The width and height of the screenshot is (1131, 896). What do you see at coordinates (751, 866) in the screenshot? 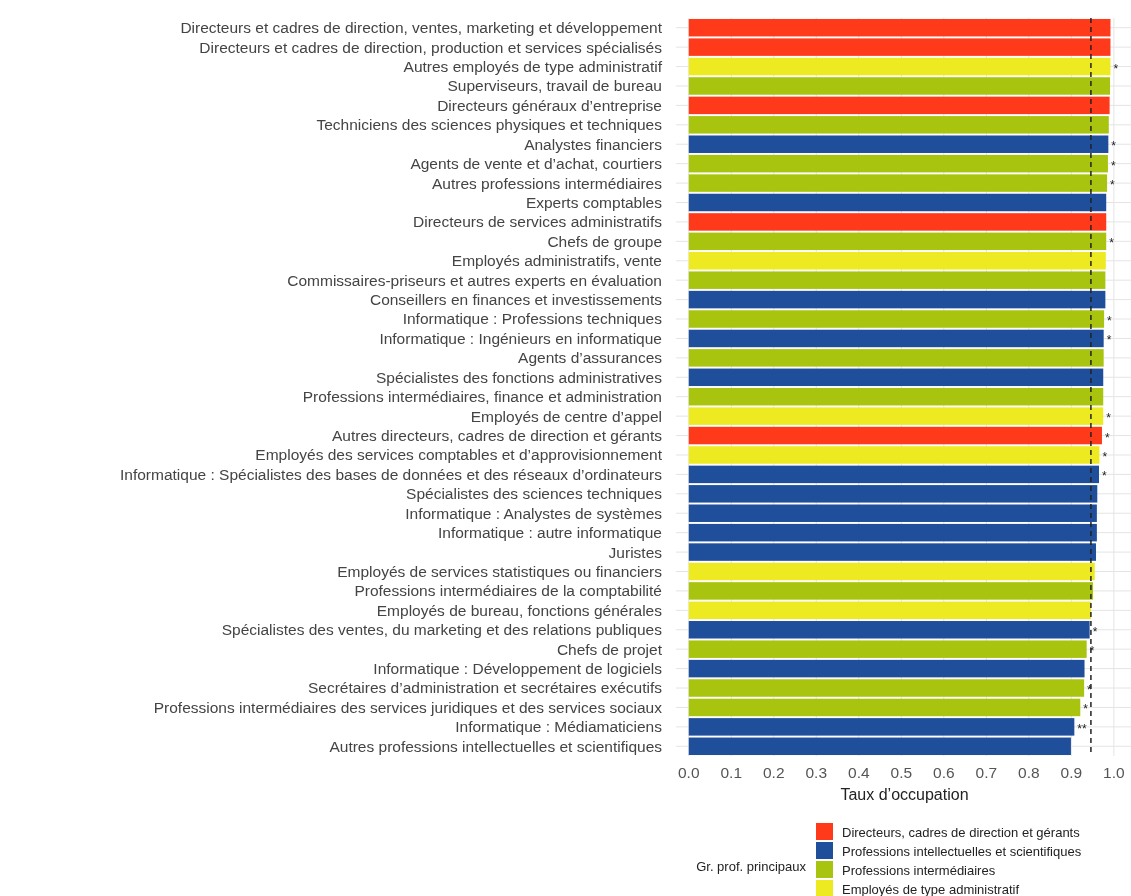
I see `legend-title: Gr. prof. principaux` at bounding box center [751, 866].